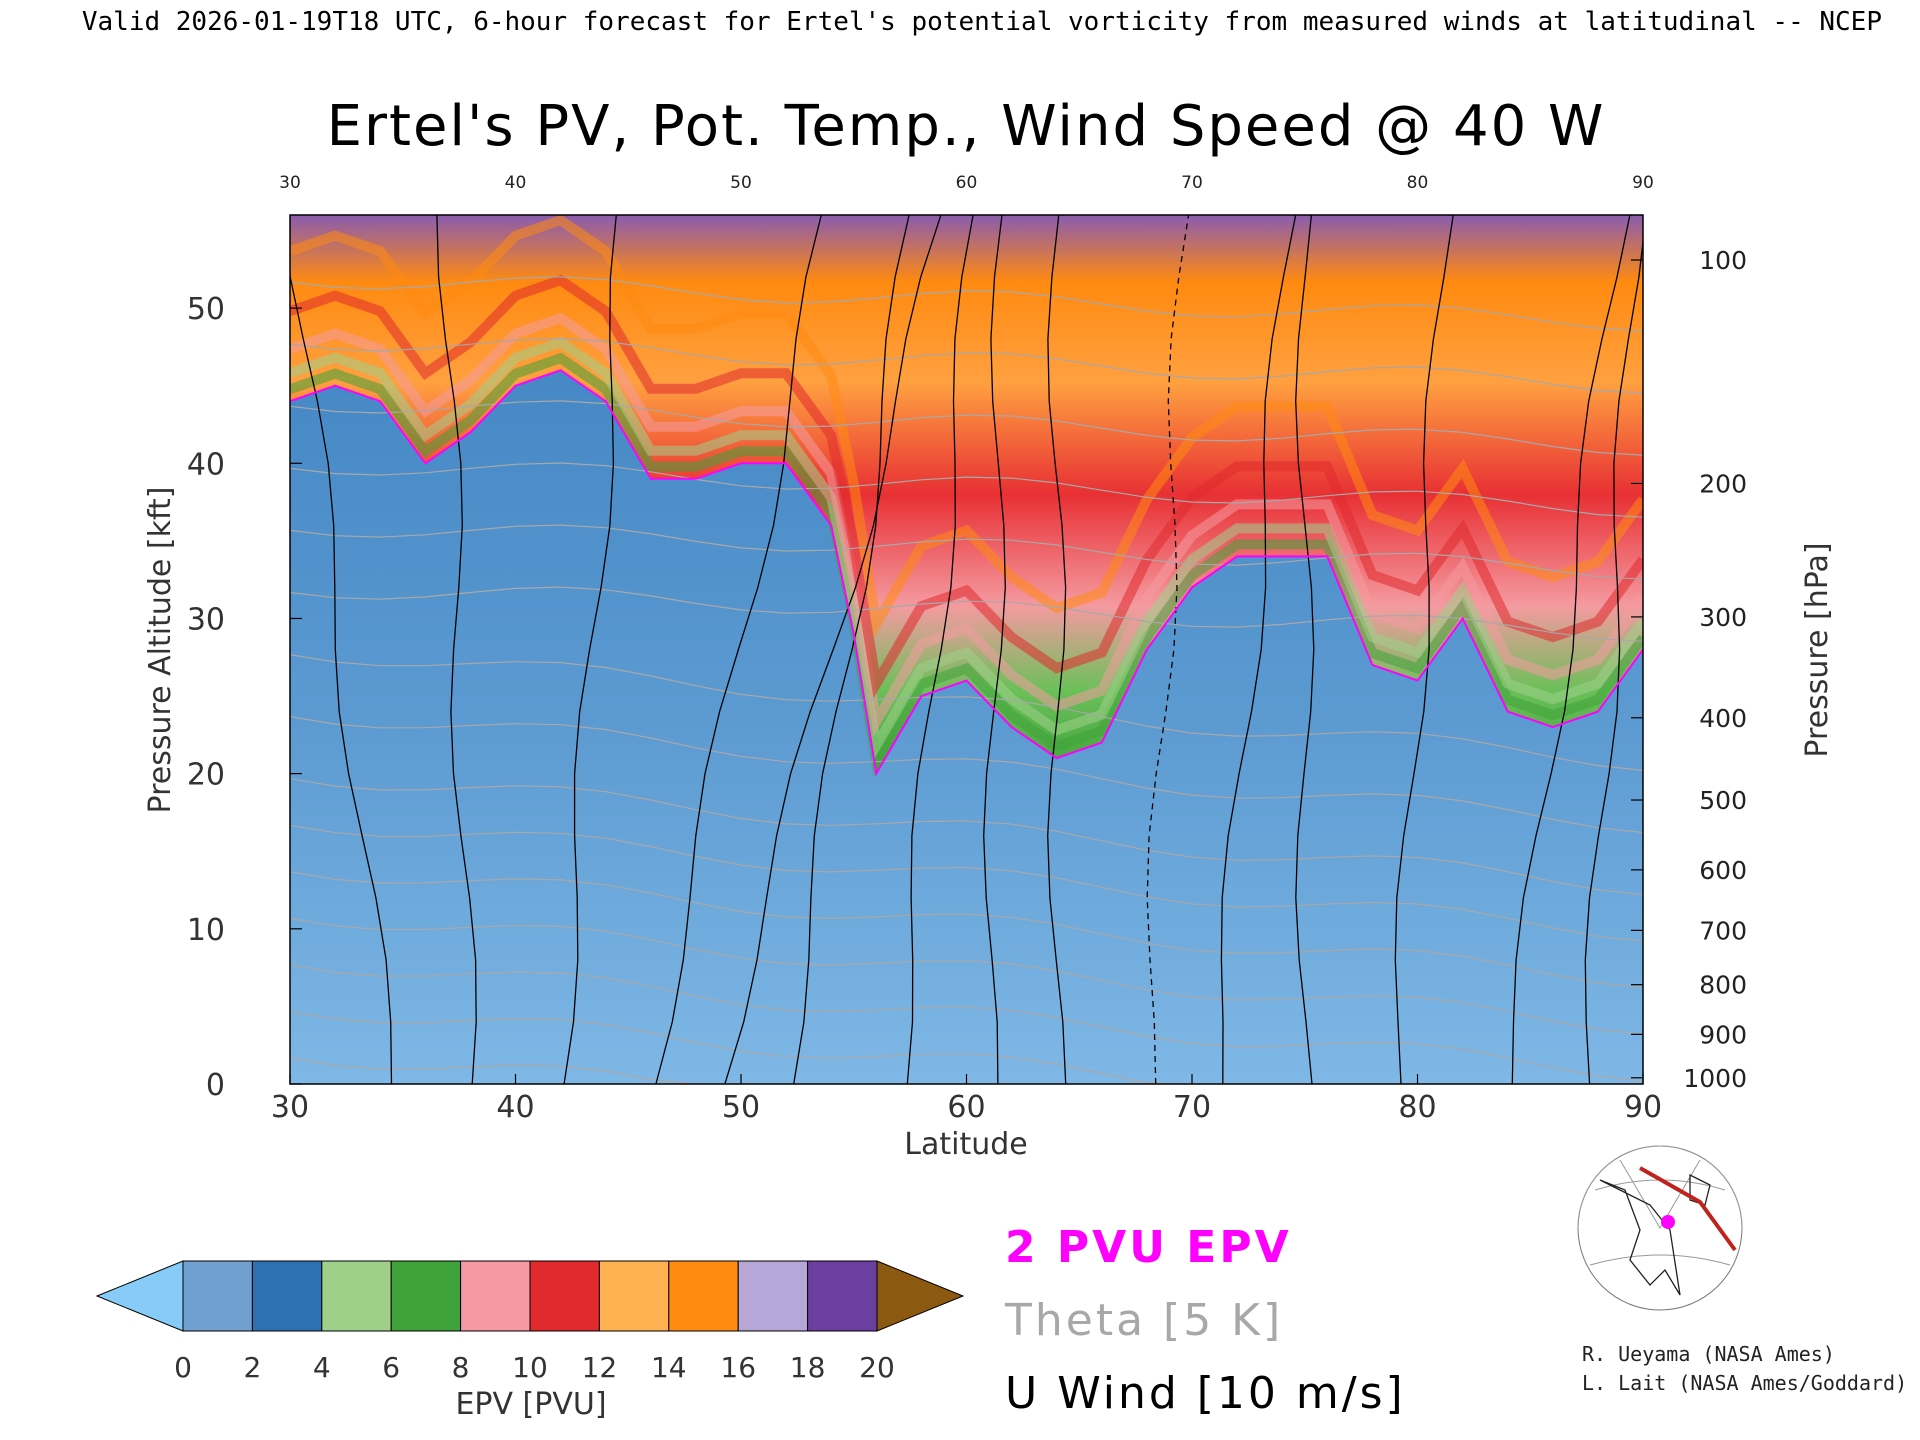 The width and height of the screenshot is (1920, 1440). Describe the element at coordinates (1723, 260) in the screenshot. I see `pressure-tick-label: 100` at that location.